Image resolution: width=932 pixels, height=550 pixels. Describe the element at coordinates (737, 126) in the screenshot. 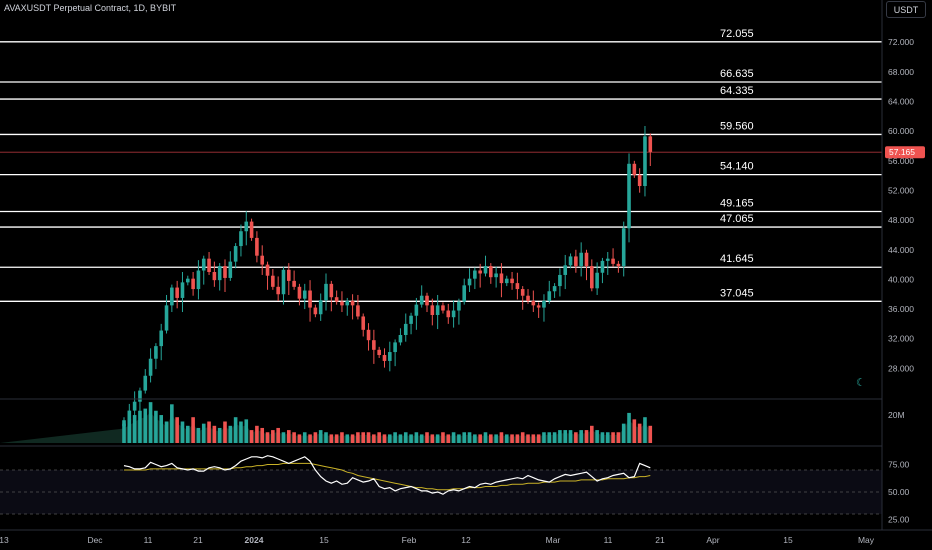

I see `level-label: 59.560` at that location.